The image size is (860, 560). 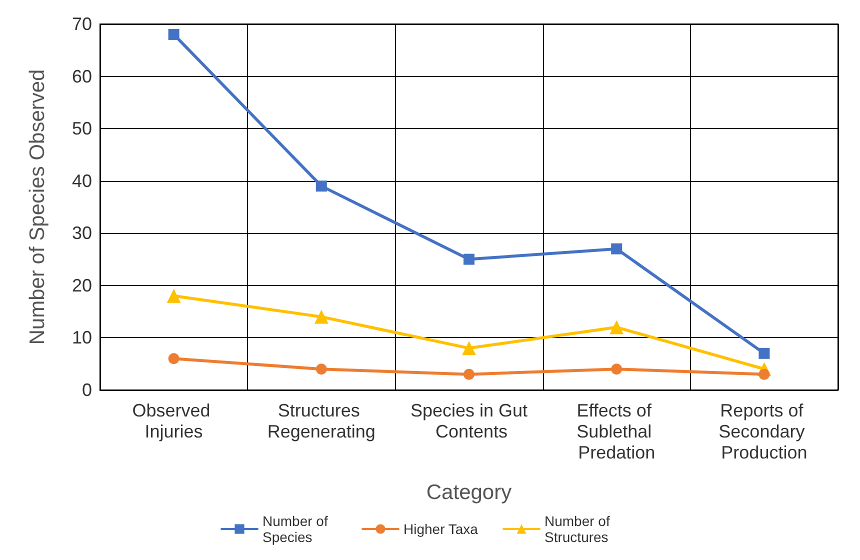 I want to click on y-tick-label: 30, so click(x=82, y=233).